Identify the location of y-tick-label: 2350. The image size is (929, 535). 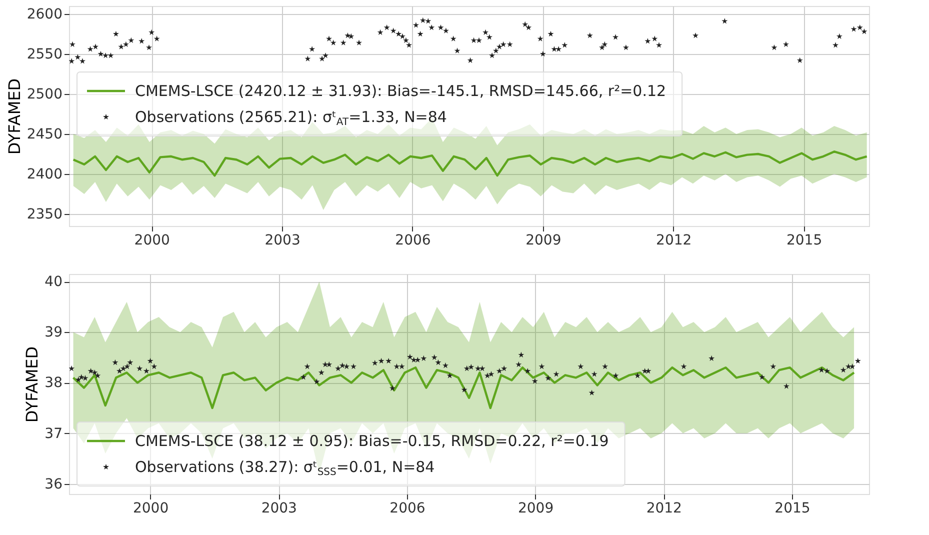
(44, 214).